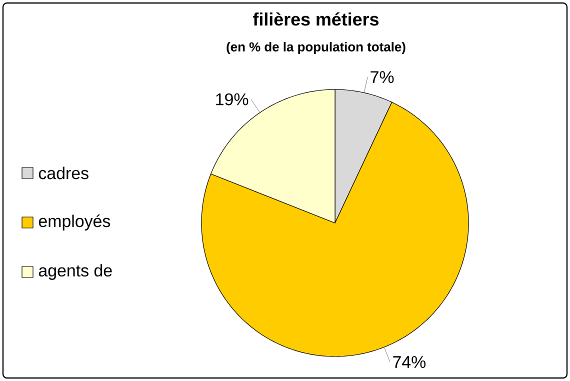 The image size is (570, 381). I want to click on data-label: 7%, so click(382, 77).